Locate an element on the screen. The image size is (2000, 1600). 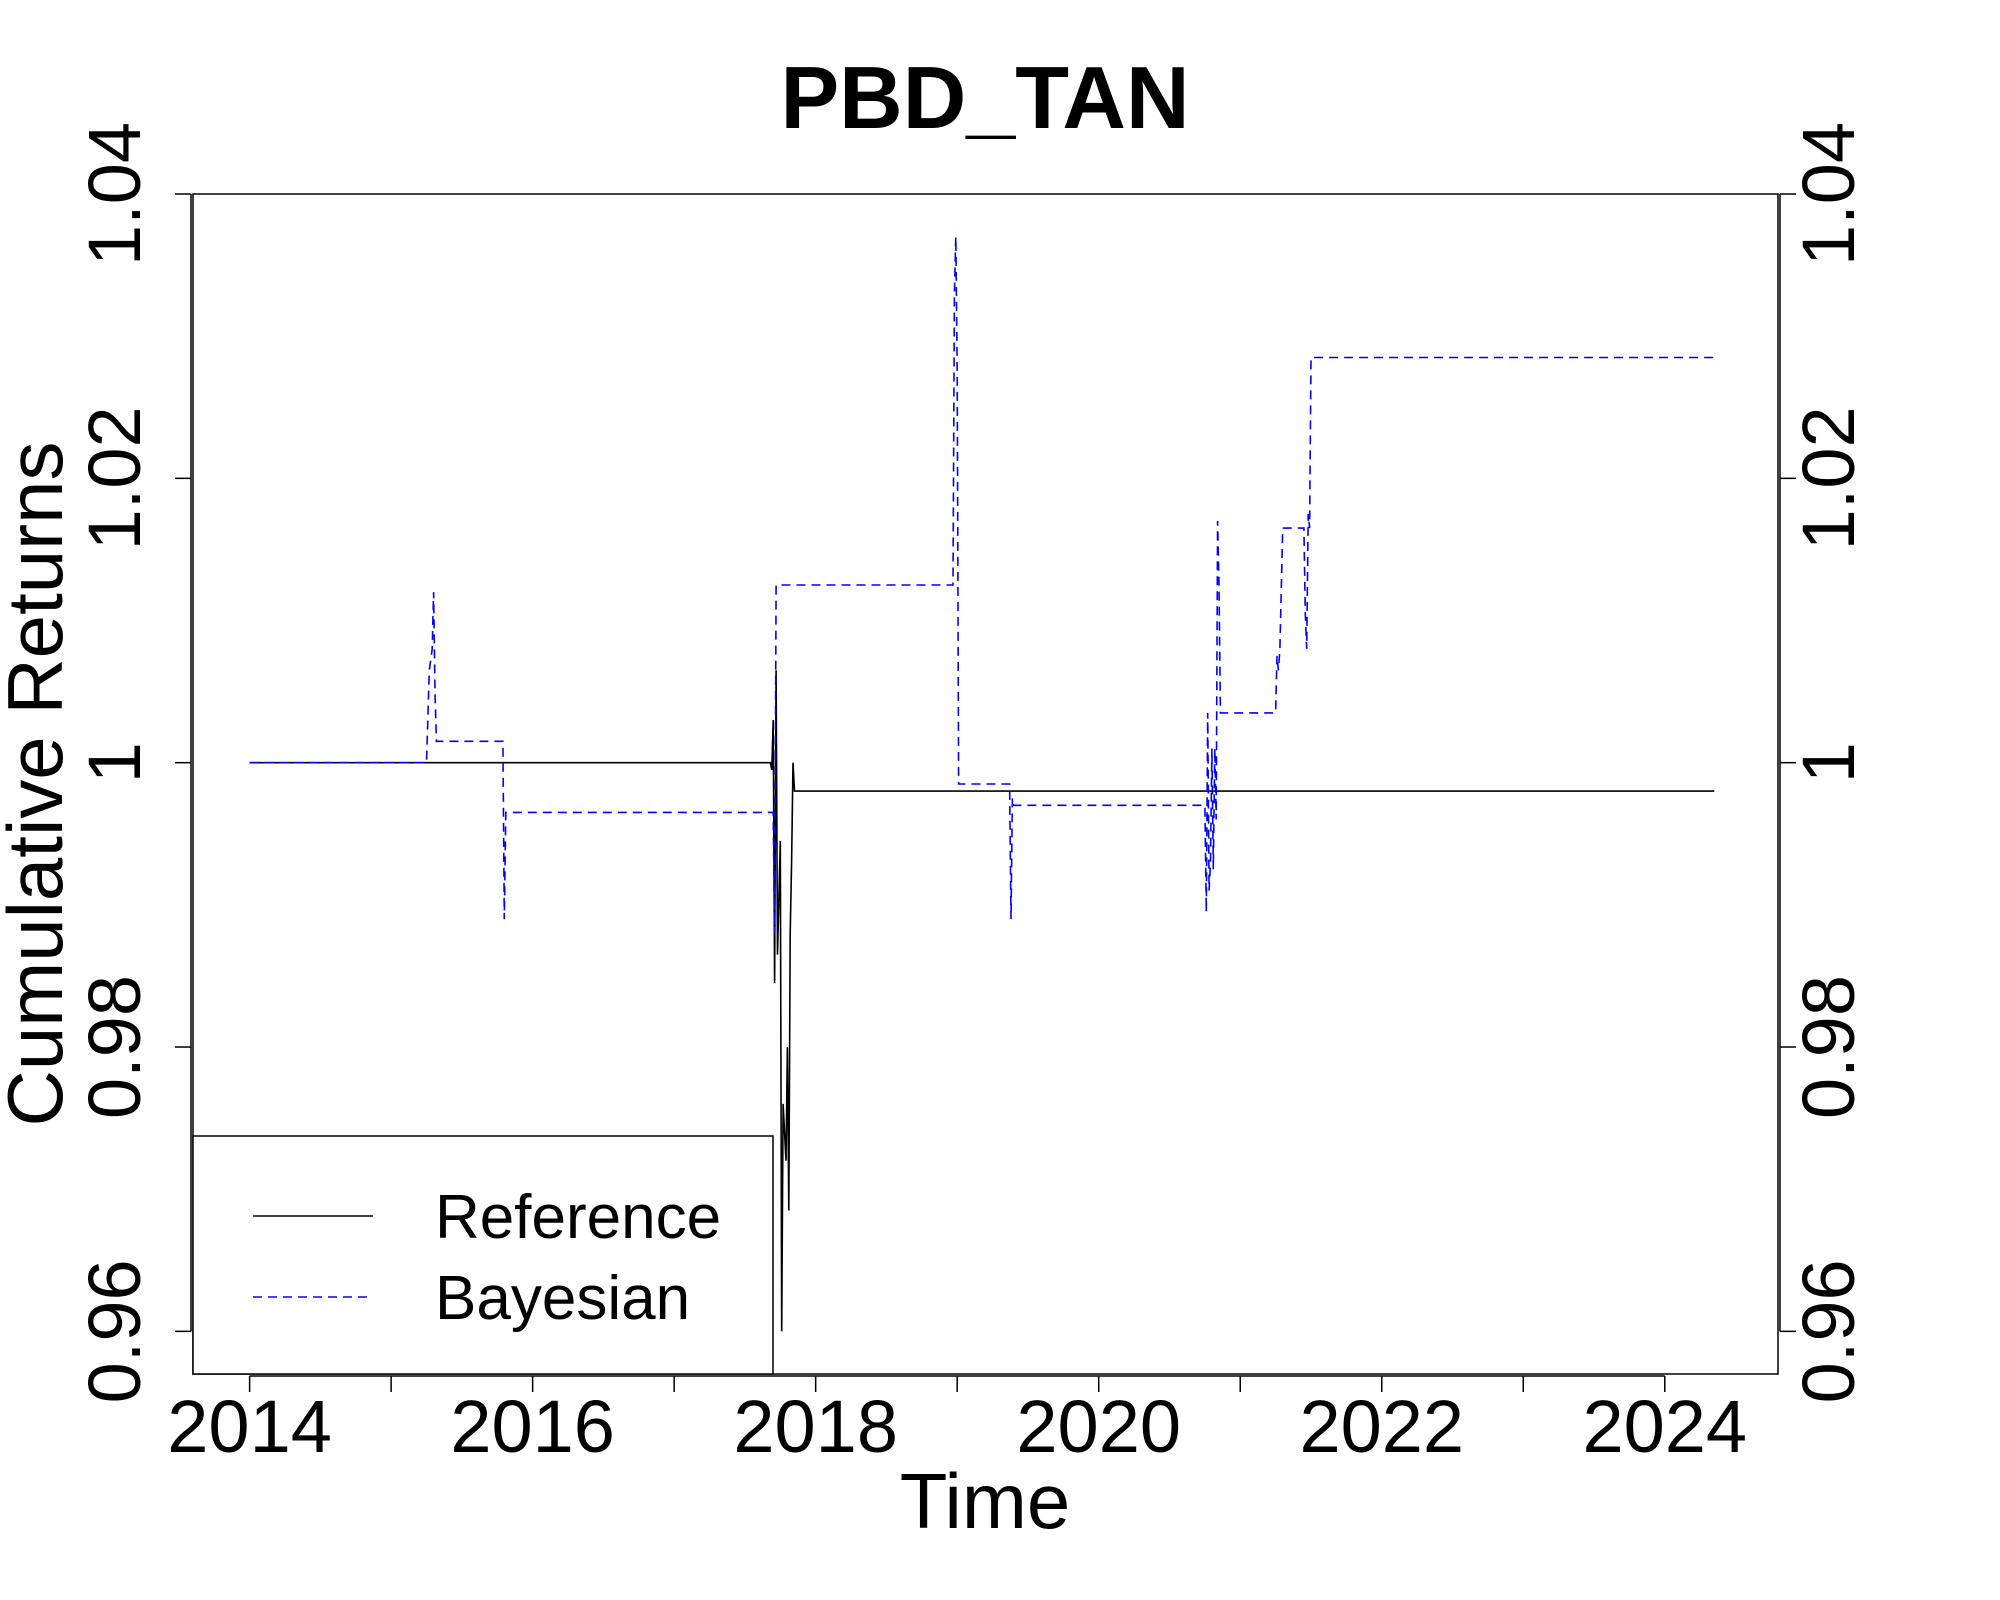
y-tick-label-right: 0.98 is located at coordinates (1828, 1047).